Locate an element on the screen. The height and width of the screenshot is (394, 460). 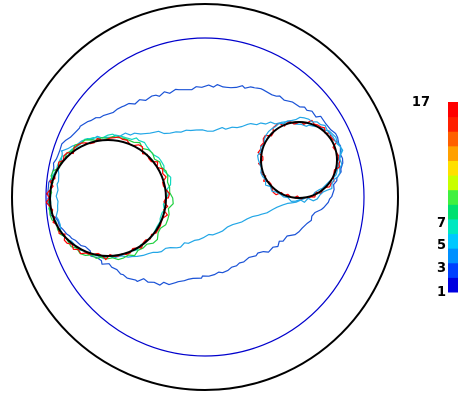
contour-level-17-large is located at coordinates (108, 198).